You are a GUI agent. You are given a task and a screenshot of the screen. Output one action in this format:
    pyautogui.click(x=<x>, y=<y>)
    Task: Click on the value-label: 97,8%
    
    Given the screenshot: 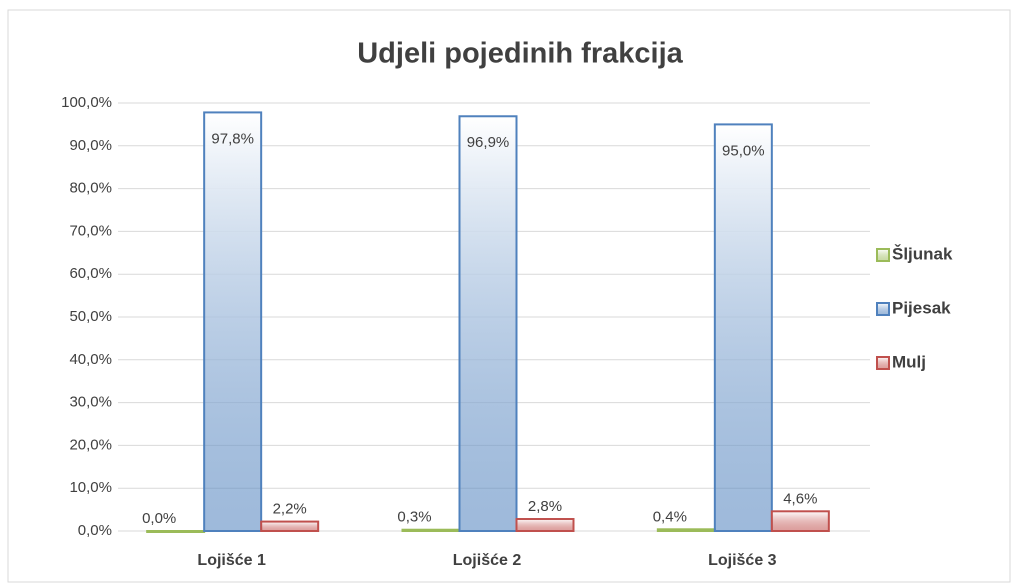 What is the action you would take?
    pyautogui.click(x=232, y=138)
    